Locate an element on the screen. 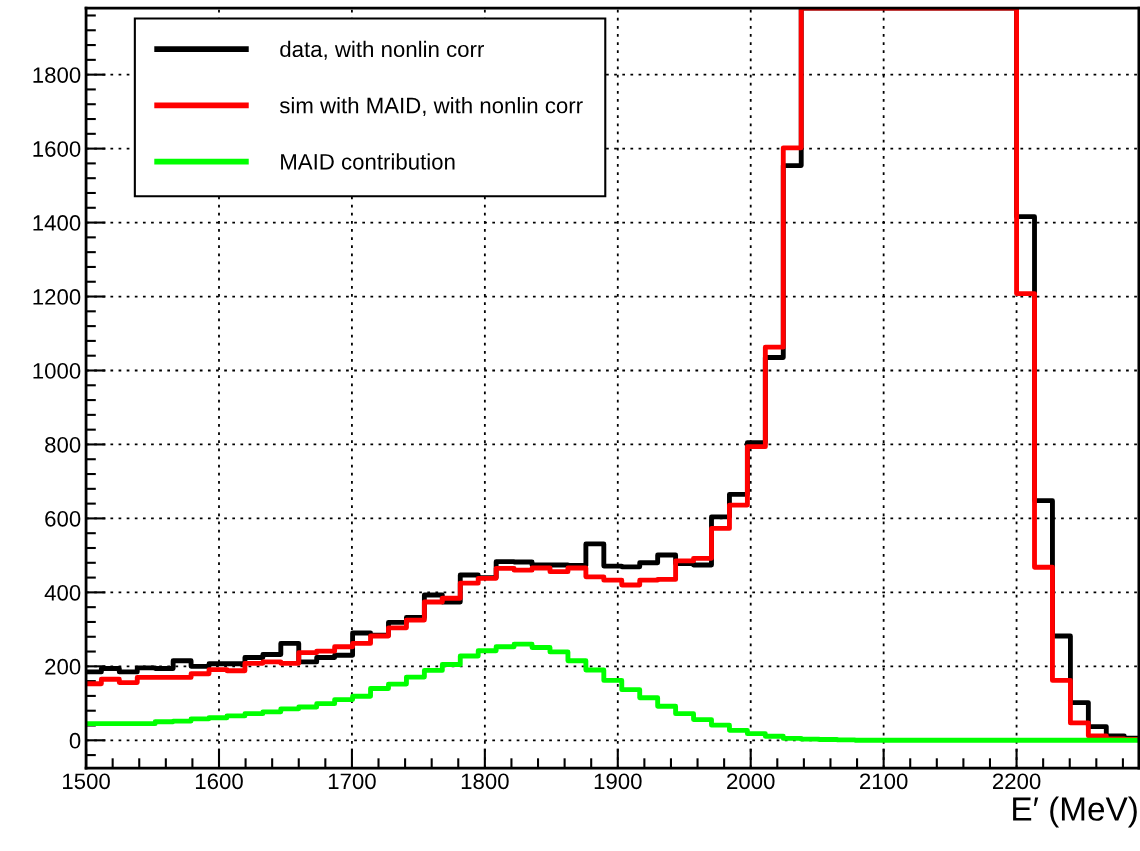 This screenshot has width=1140, height=851. y-tick-label: 1000 is located at coordinates (57, 371).